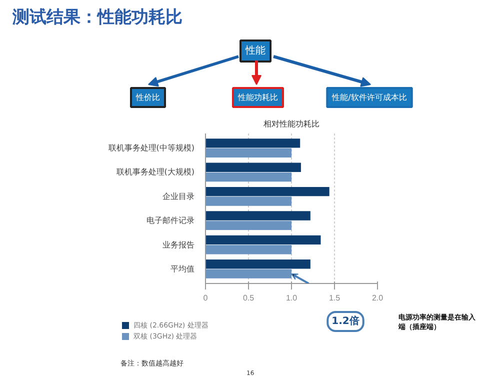 This screenshot has width=501, height=377. I want to click on y-tick-label: 平均值, so click(182, 269).